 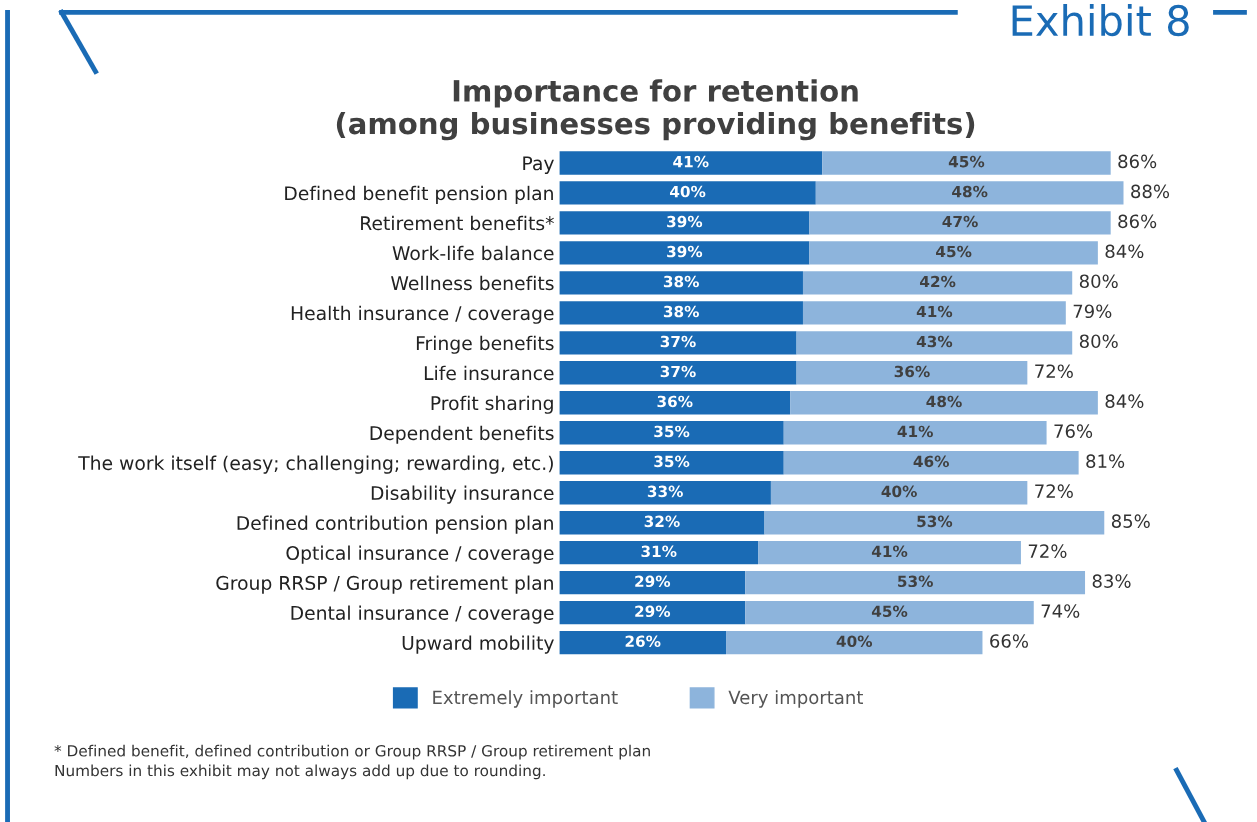 I want to click on y-tick-label: Defined benefit pension plan, so click(x=419, y=194).